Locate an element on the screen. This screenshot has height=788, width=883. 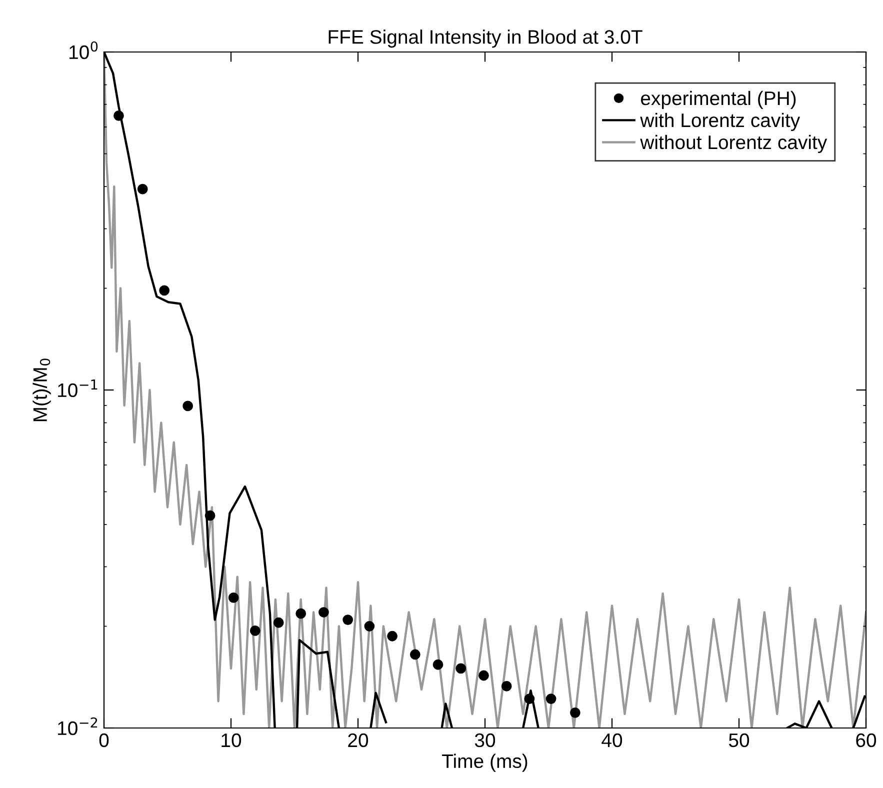
x-tick-label: 20 is located at coordinates (358, 740).